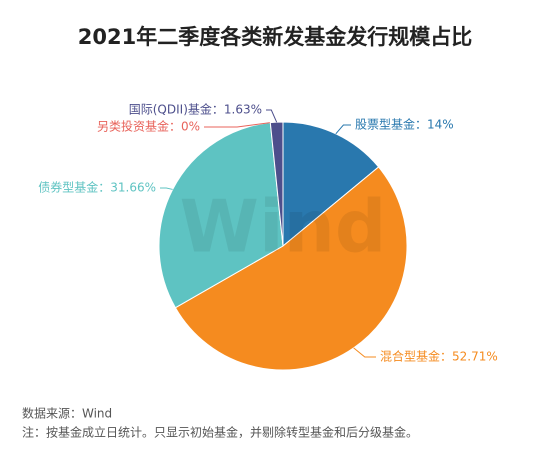 This screenshot has height=451, width=550. Describe the element at coordinates (404, 124) in the screenshot. I see `data-label: 股票型基金：14%` at that location.